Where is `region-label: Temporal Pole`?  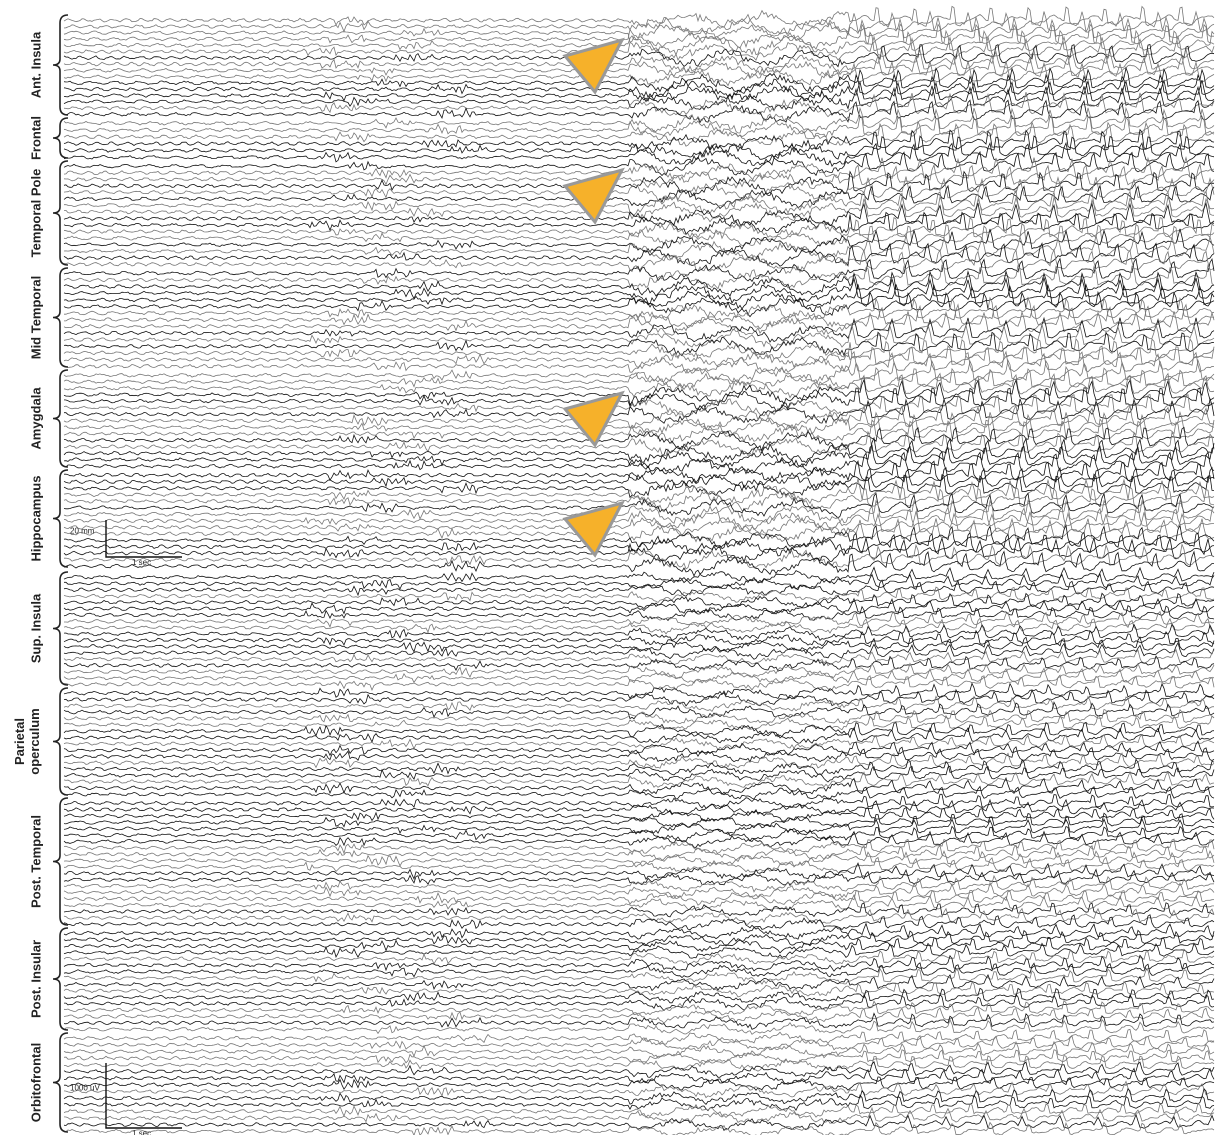
region-label: Temporal Pole is located at coordinates (35, 213).